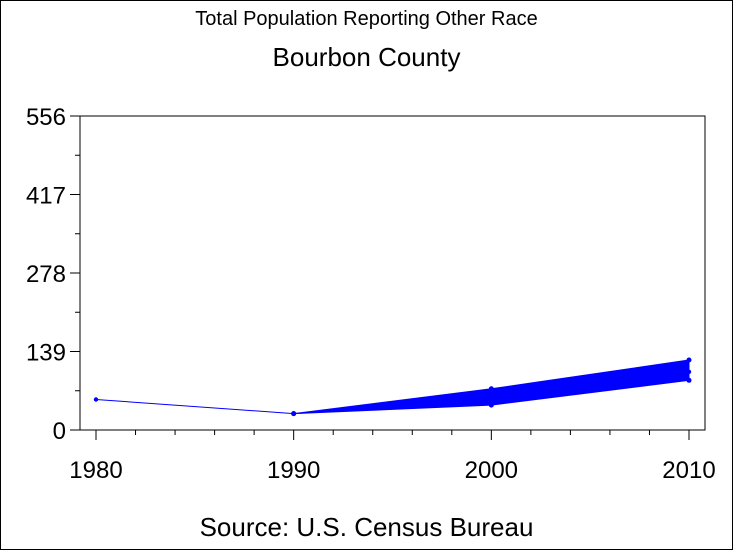  I want to click on y-tick-label: 139, so click(46, 353).